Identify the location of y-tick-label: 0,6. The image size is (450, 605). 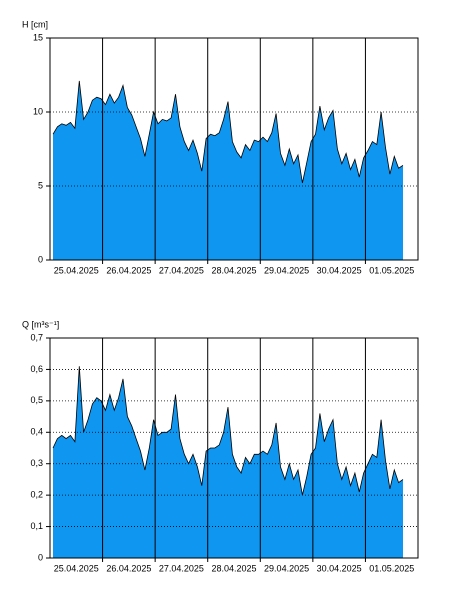
(36, 369).